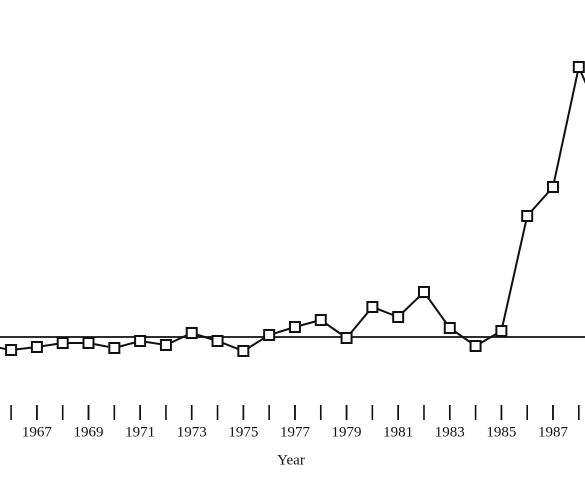 This screenshot has width=585, height=483. What do you see at coordinates (140, 432) in the screenshot?
I see `x-tick-label: 1971` at bounding box center [140, 432].